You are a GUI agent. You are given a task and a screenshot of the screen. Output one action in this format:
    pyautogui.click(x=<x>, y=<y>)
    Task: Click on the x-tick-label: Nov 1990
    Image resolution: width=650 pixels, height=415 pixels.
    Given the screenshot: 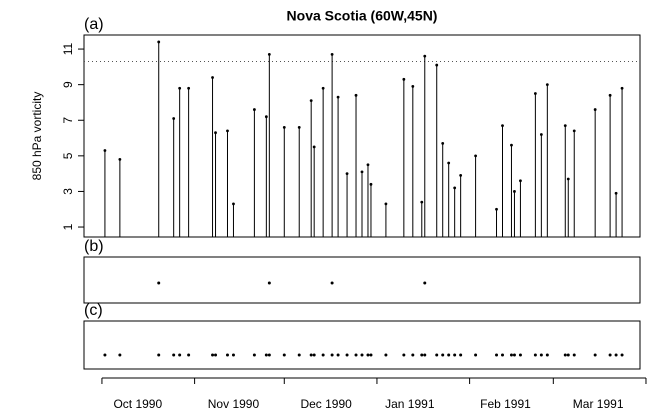 What is the action you would take?
    pyautogui.click(x=234, y=404)
    